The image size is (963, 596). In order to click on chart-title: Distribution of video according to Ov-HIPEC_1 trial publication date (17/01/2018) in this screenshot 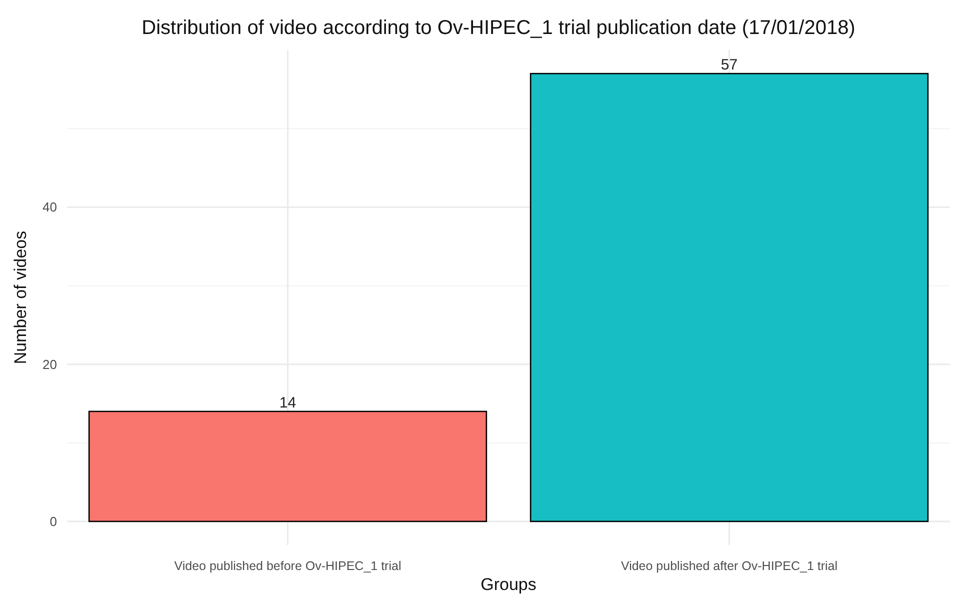, I will do `click(499, 28)`.